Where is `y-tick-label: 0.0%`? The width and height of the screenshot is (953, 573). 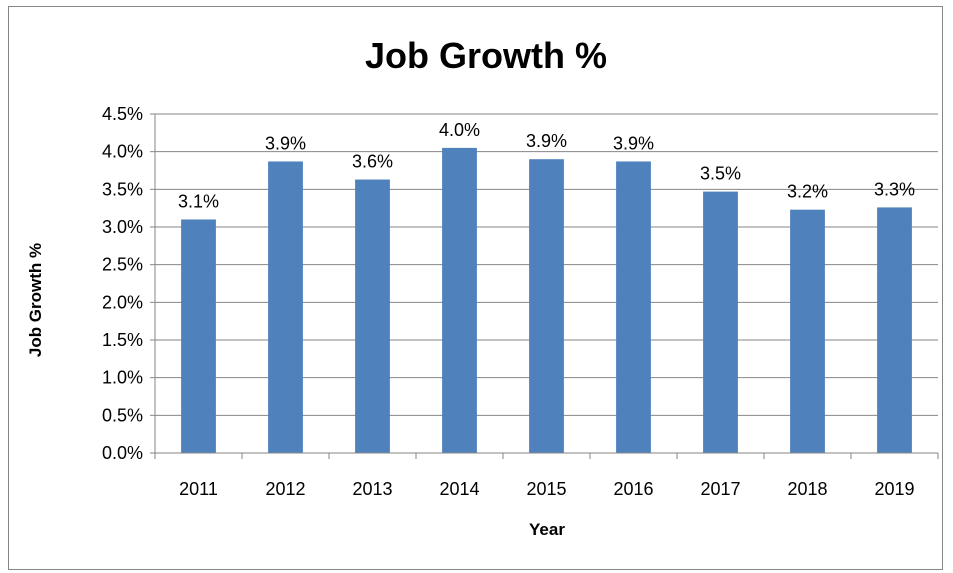
y-tick-label: 0.0% is located at coordinates (122, 453).